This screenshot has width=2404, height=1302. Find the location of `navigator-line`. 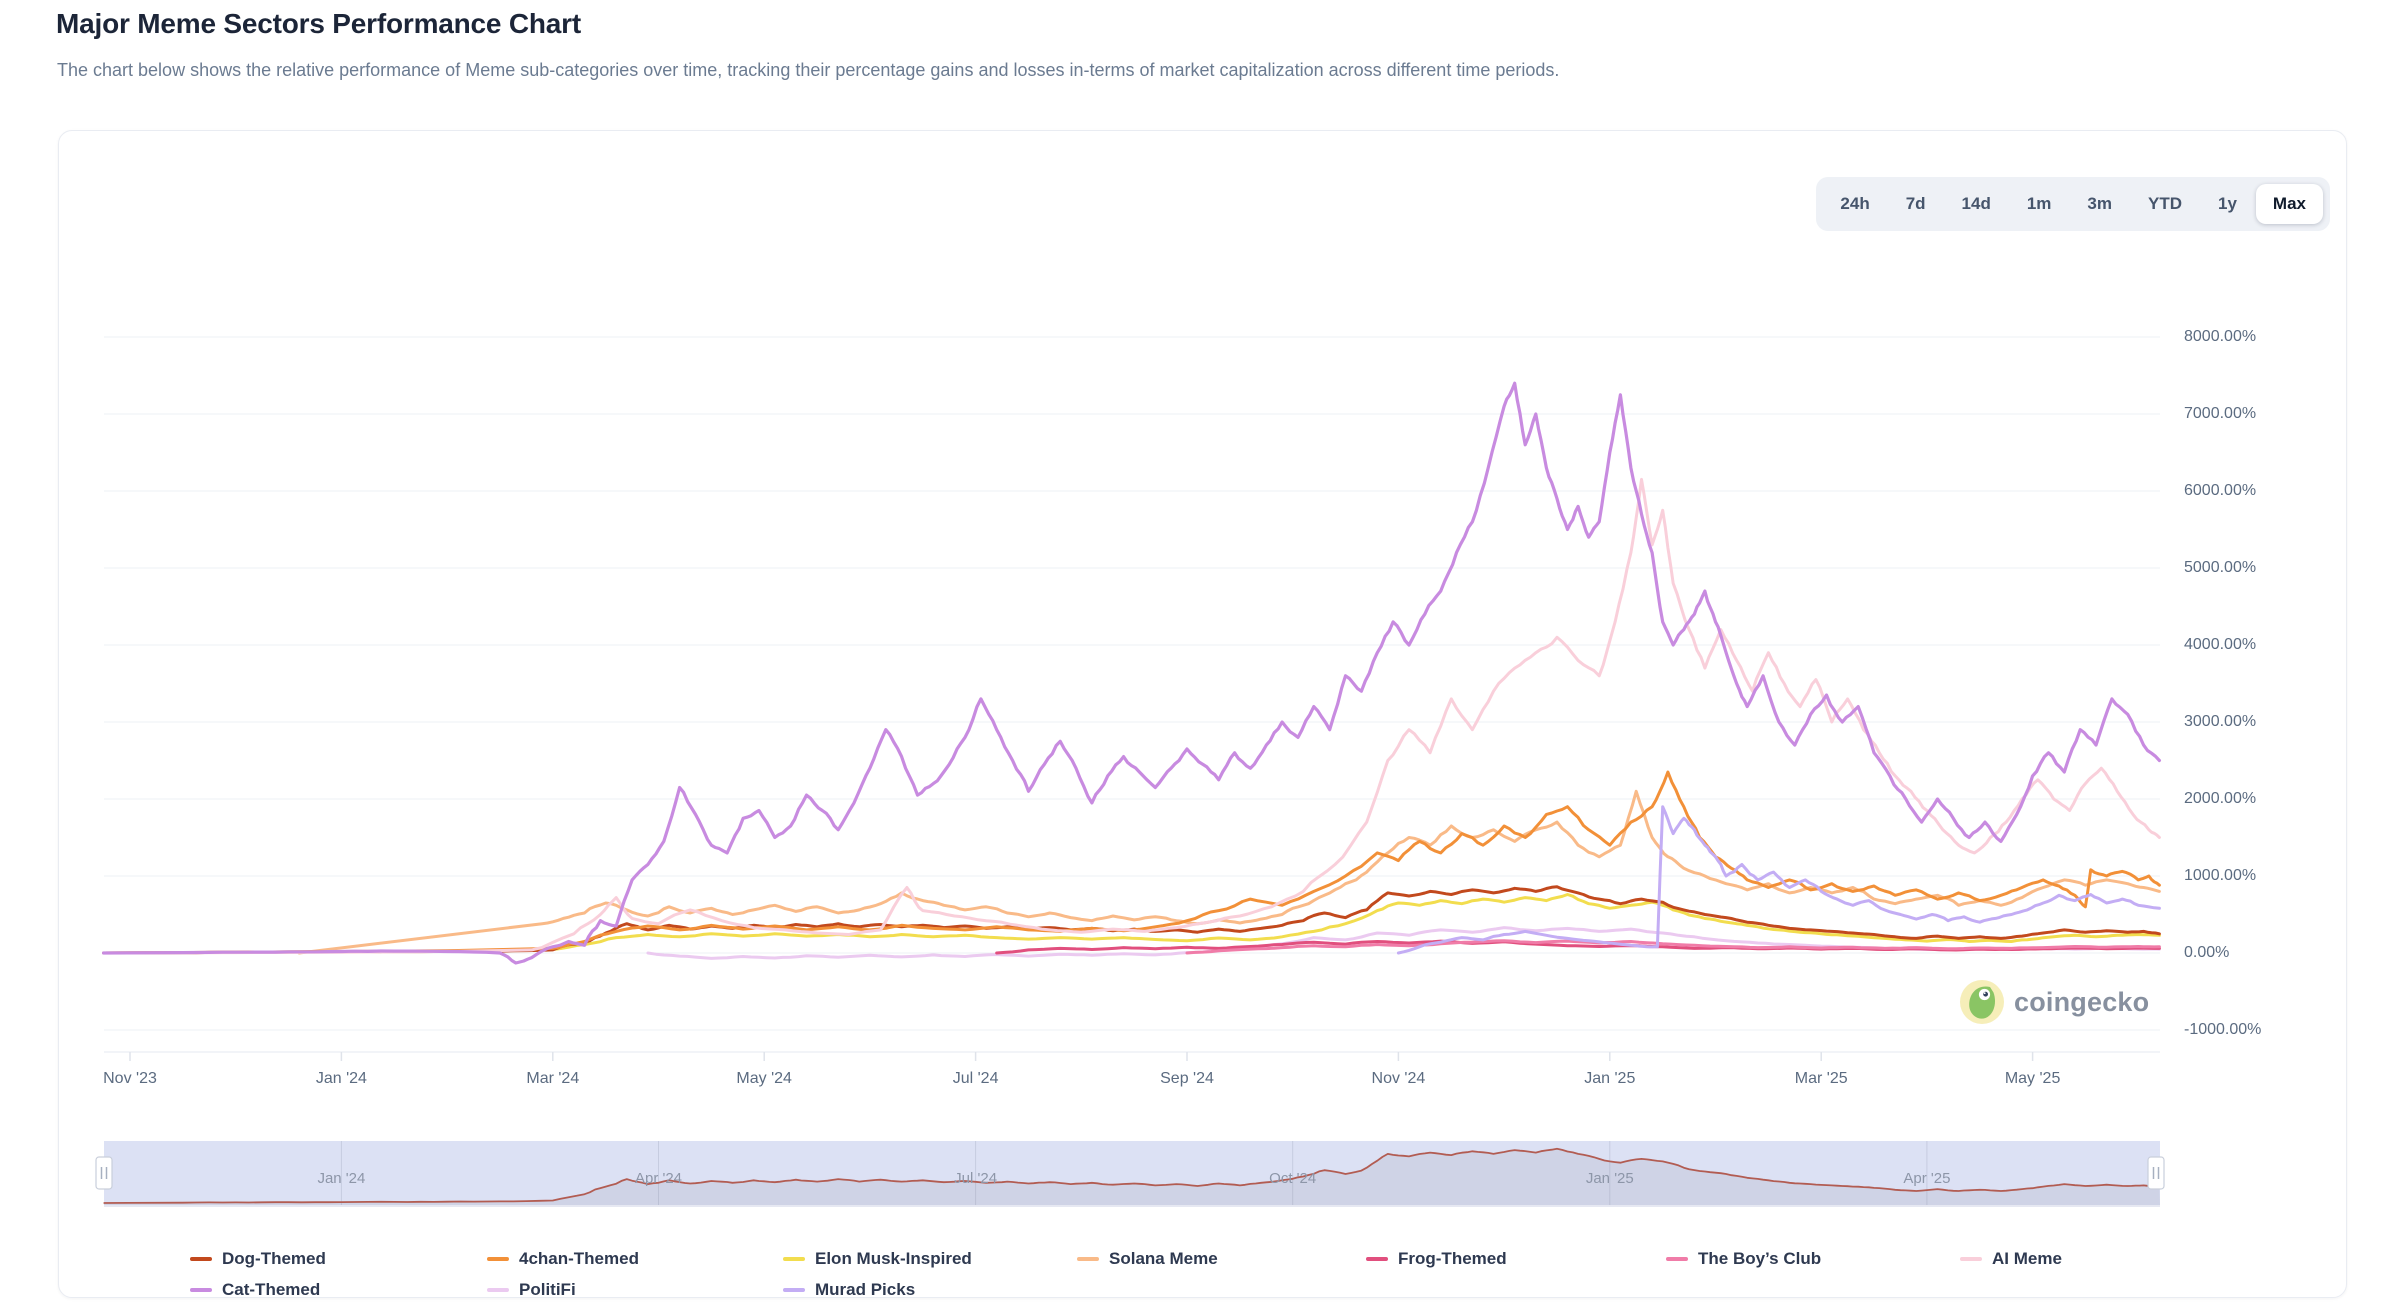

navigator-line is located at coordinates (1131, 1175).